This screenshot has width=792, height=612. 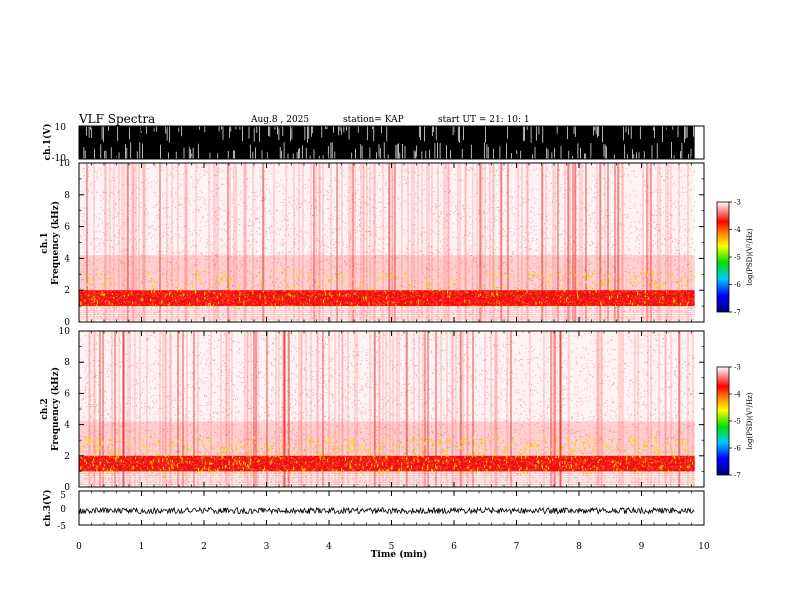 What do you see at coordinates (373, 120) in the screenshot?
I see `header-station: station= KAP` at bounding box center [373, 120].